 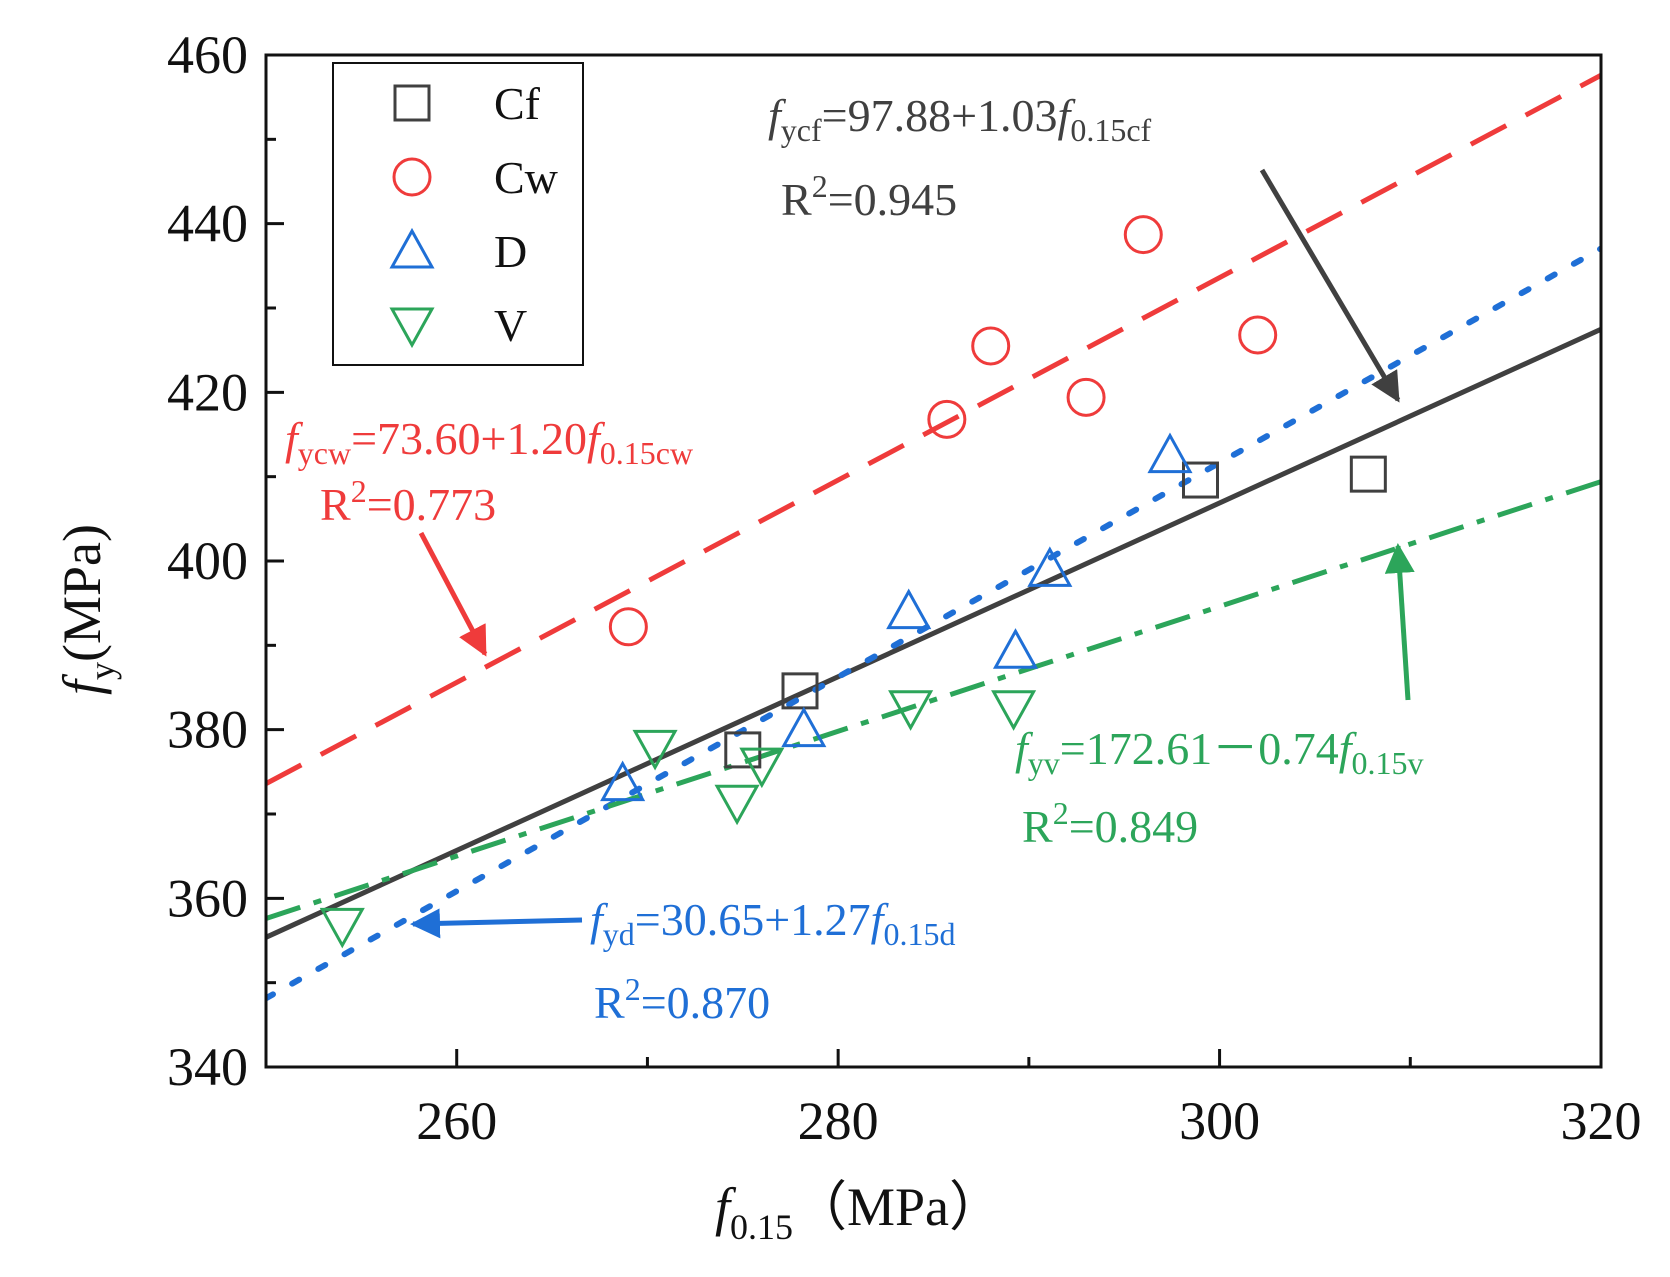 What do you see at coordinates (207, 55) in the screenshot?
I see `y-tick-label: 460` at bounding box center [207, 55].